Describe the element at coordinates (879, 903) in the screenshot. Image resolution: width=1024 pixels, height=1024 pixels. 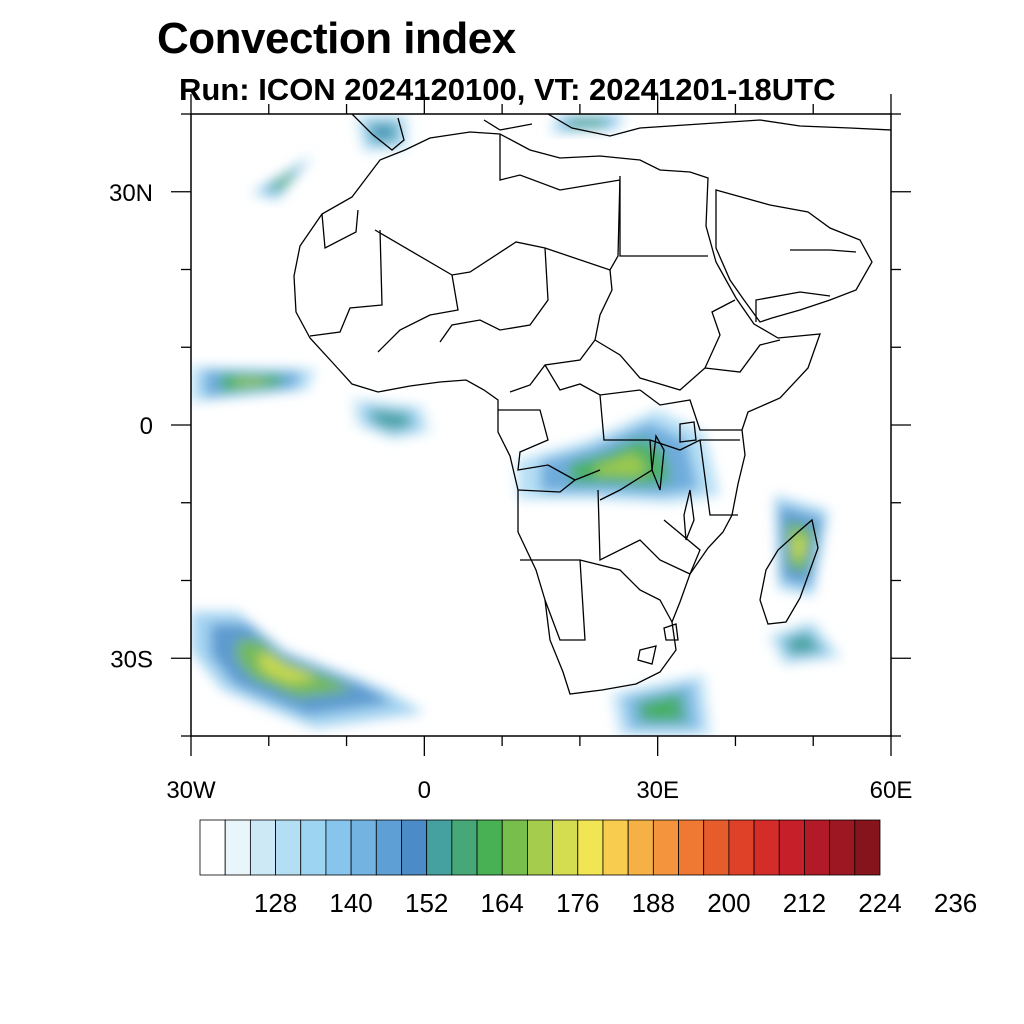
I see `colorbar-label: 224` at that location.